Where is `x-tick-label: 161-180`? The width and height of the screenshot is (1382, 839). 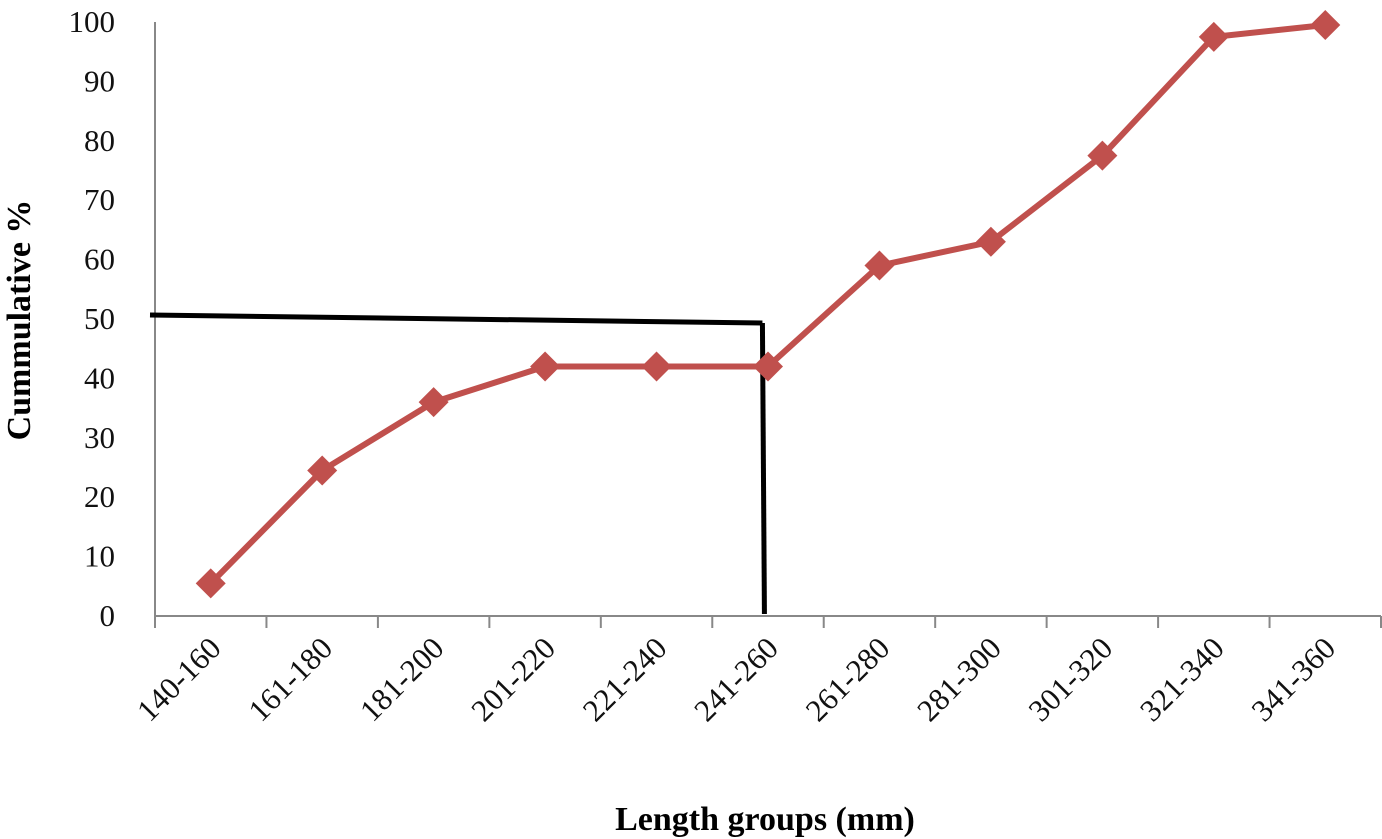 x-tick-label: 161-180 is located at coordinates (290, 679).